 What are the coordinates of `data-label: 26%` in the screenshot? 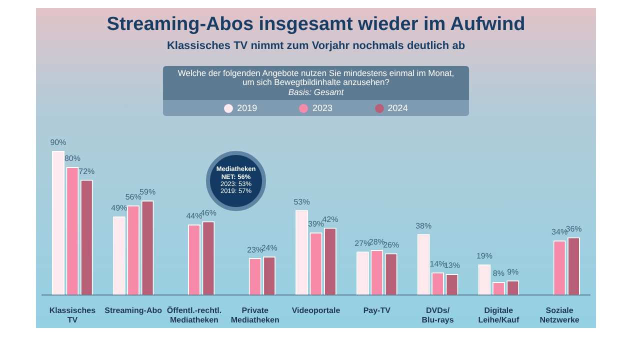 It's located at (391, 245).